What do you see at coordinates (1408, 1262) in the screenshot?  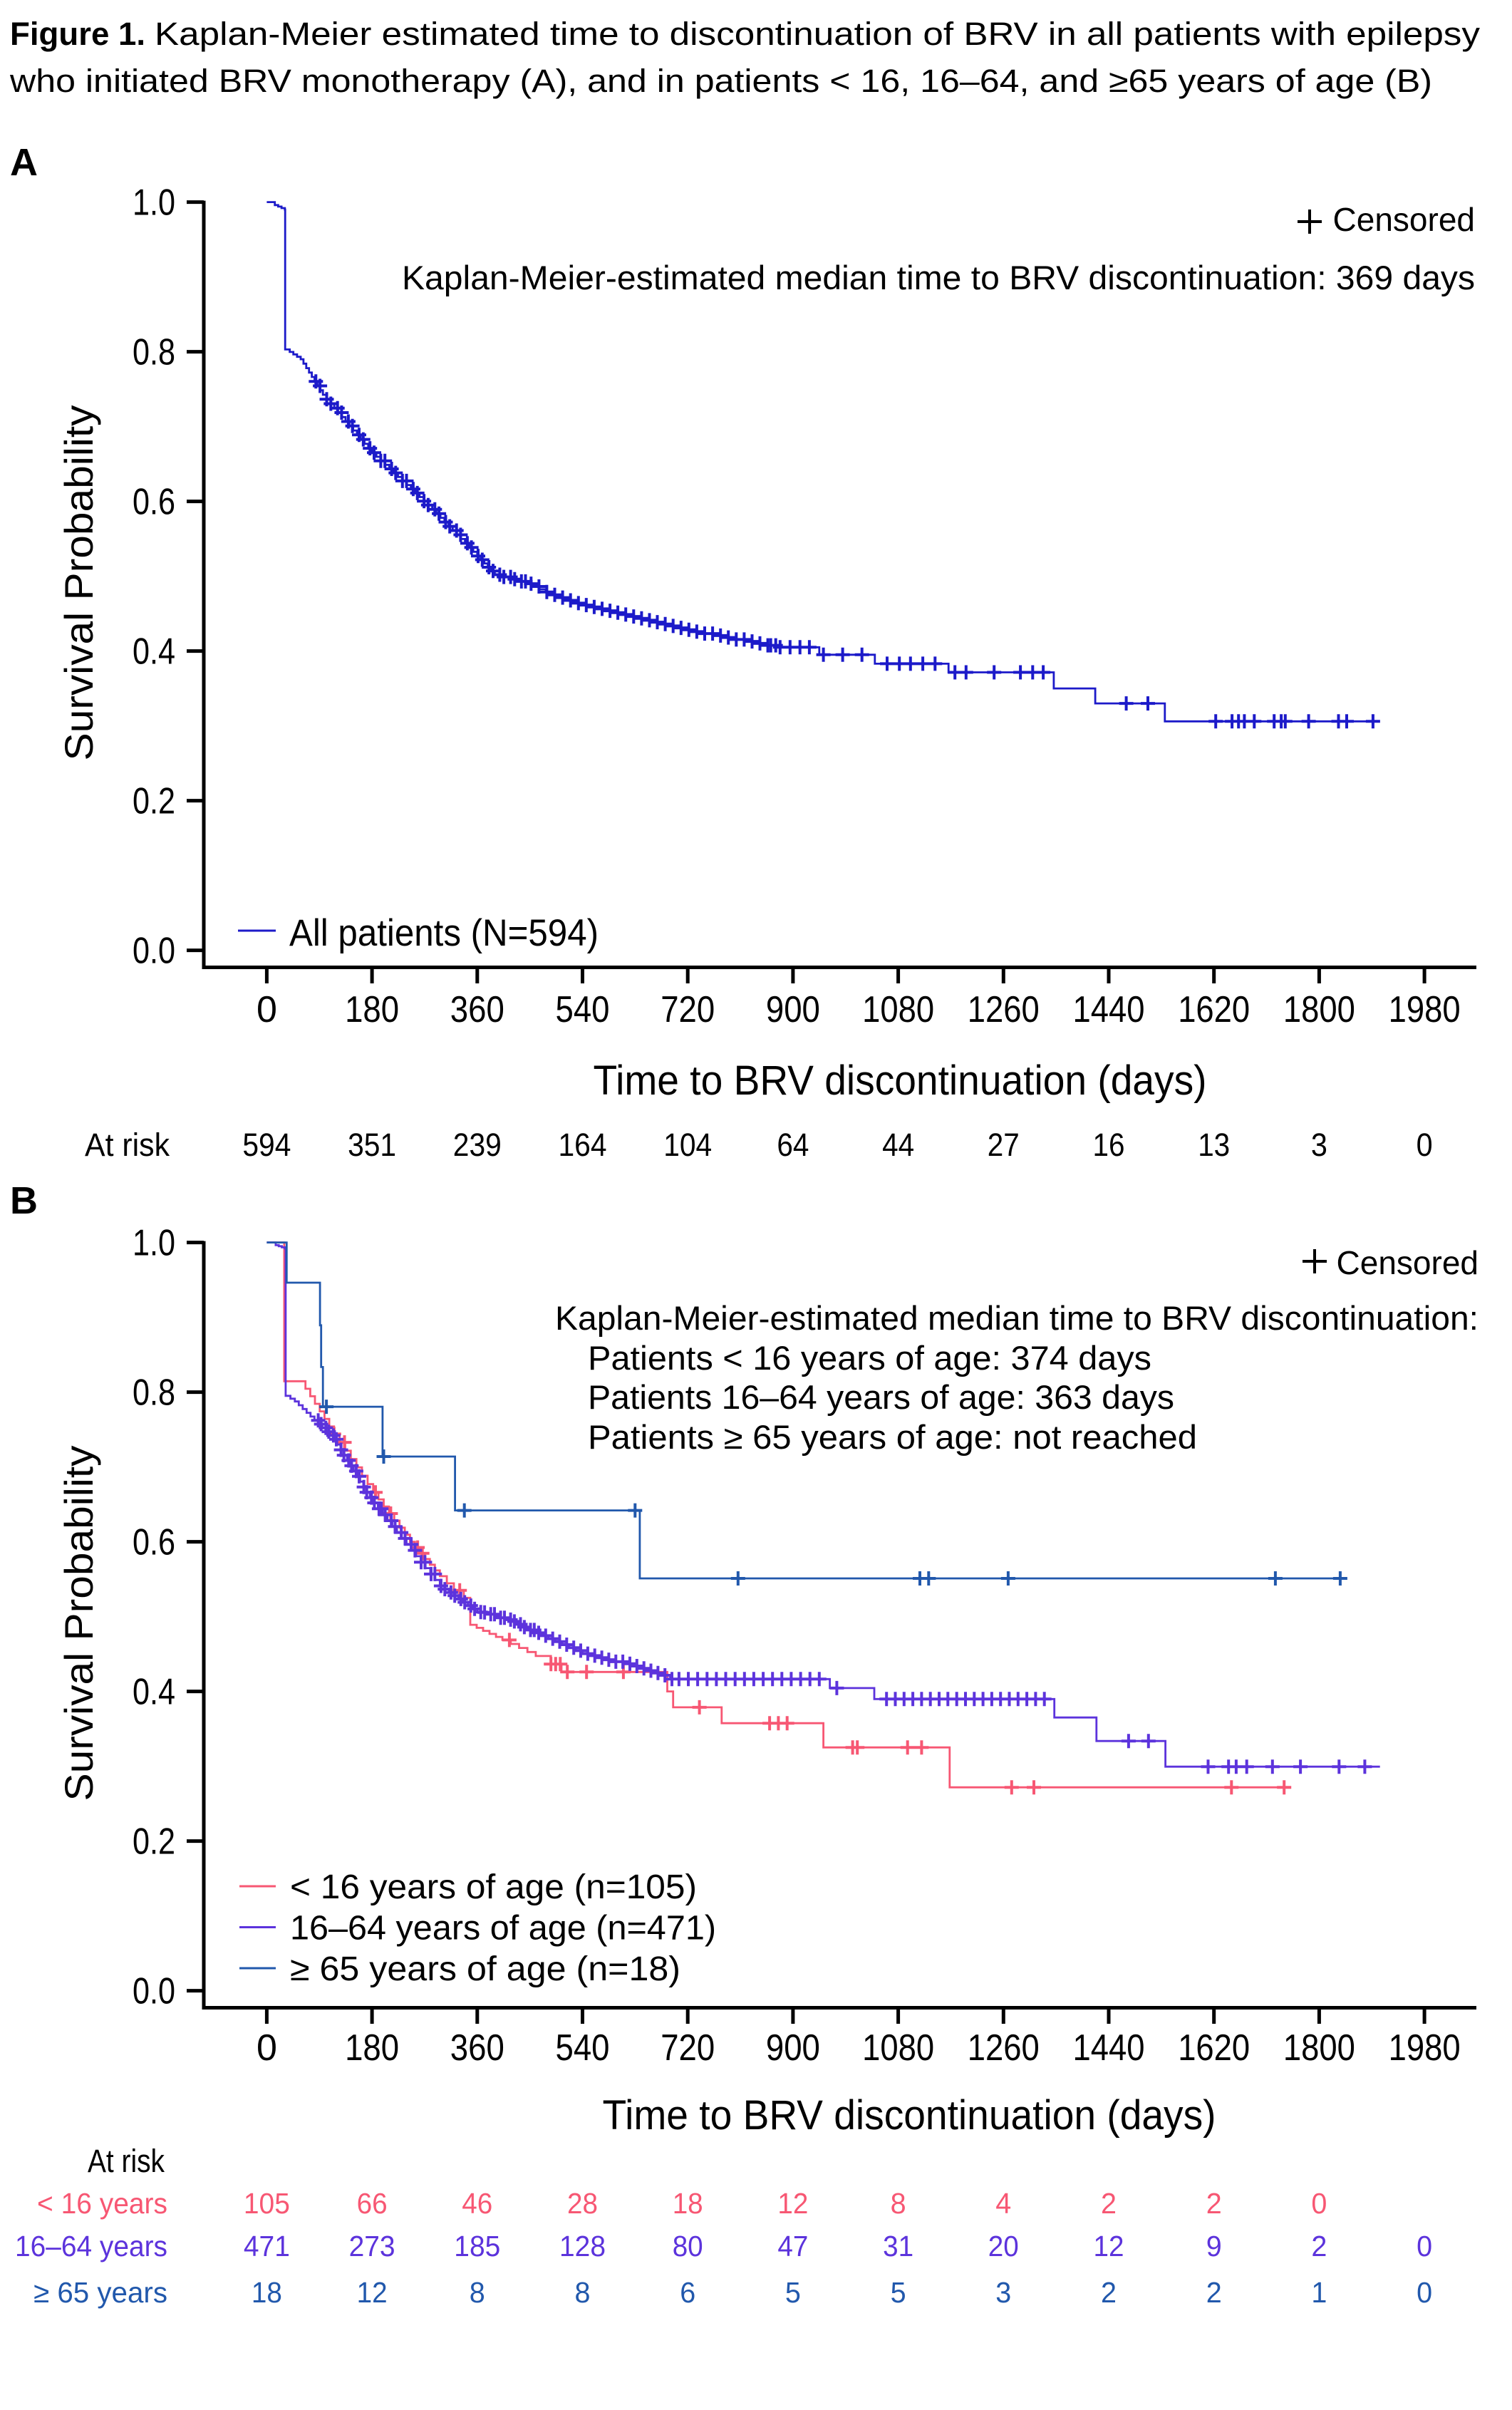 I see `svg-text: Censored` at bounding box center [1408, 1262].